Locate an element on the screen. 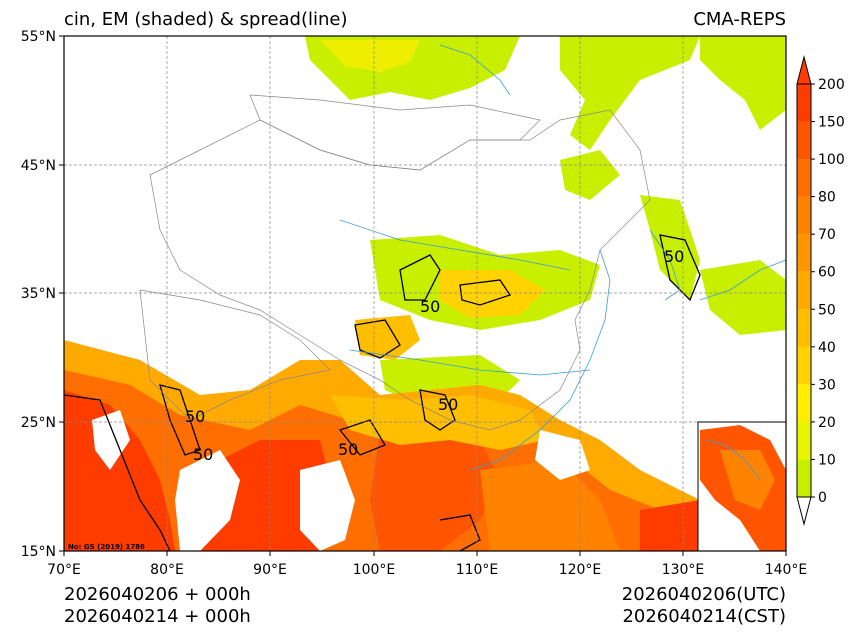 The height and width of the screenshot is (639, 860). lon-label: 120°E is located at coordinates (580, 570).